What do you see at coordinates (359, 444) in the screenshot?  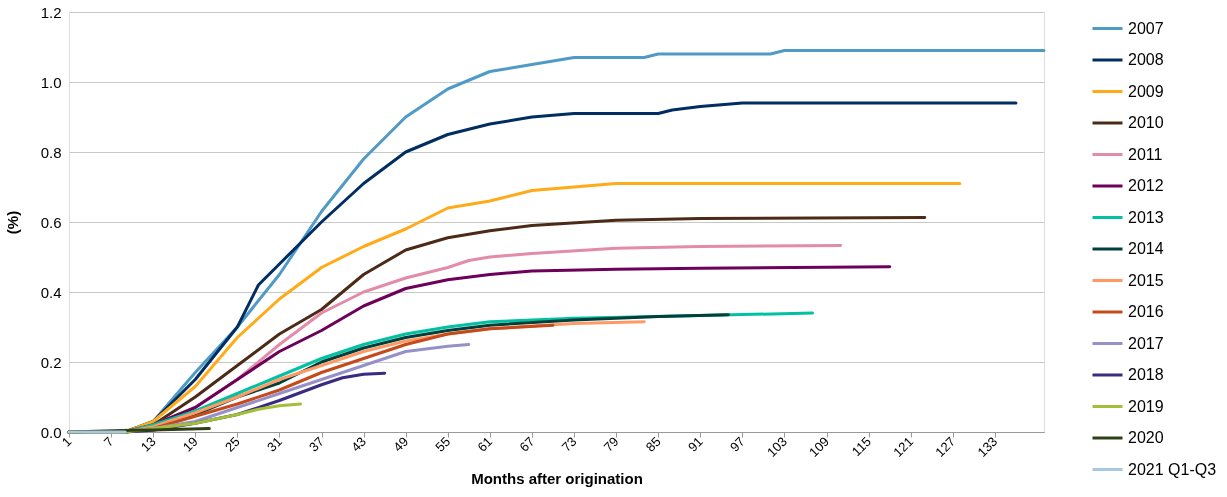 I see `x-tick-label: 43` at bounding box center [359, 444].